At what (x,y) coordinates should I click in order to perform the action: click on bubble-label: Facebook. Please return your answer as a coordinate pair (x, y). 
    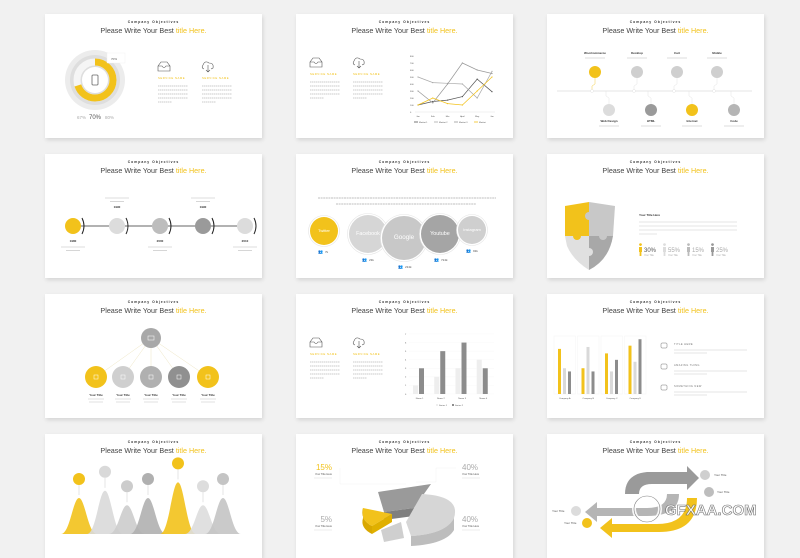
    Looking at the image, I should click on (368, 234).